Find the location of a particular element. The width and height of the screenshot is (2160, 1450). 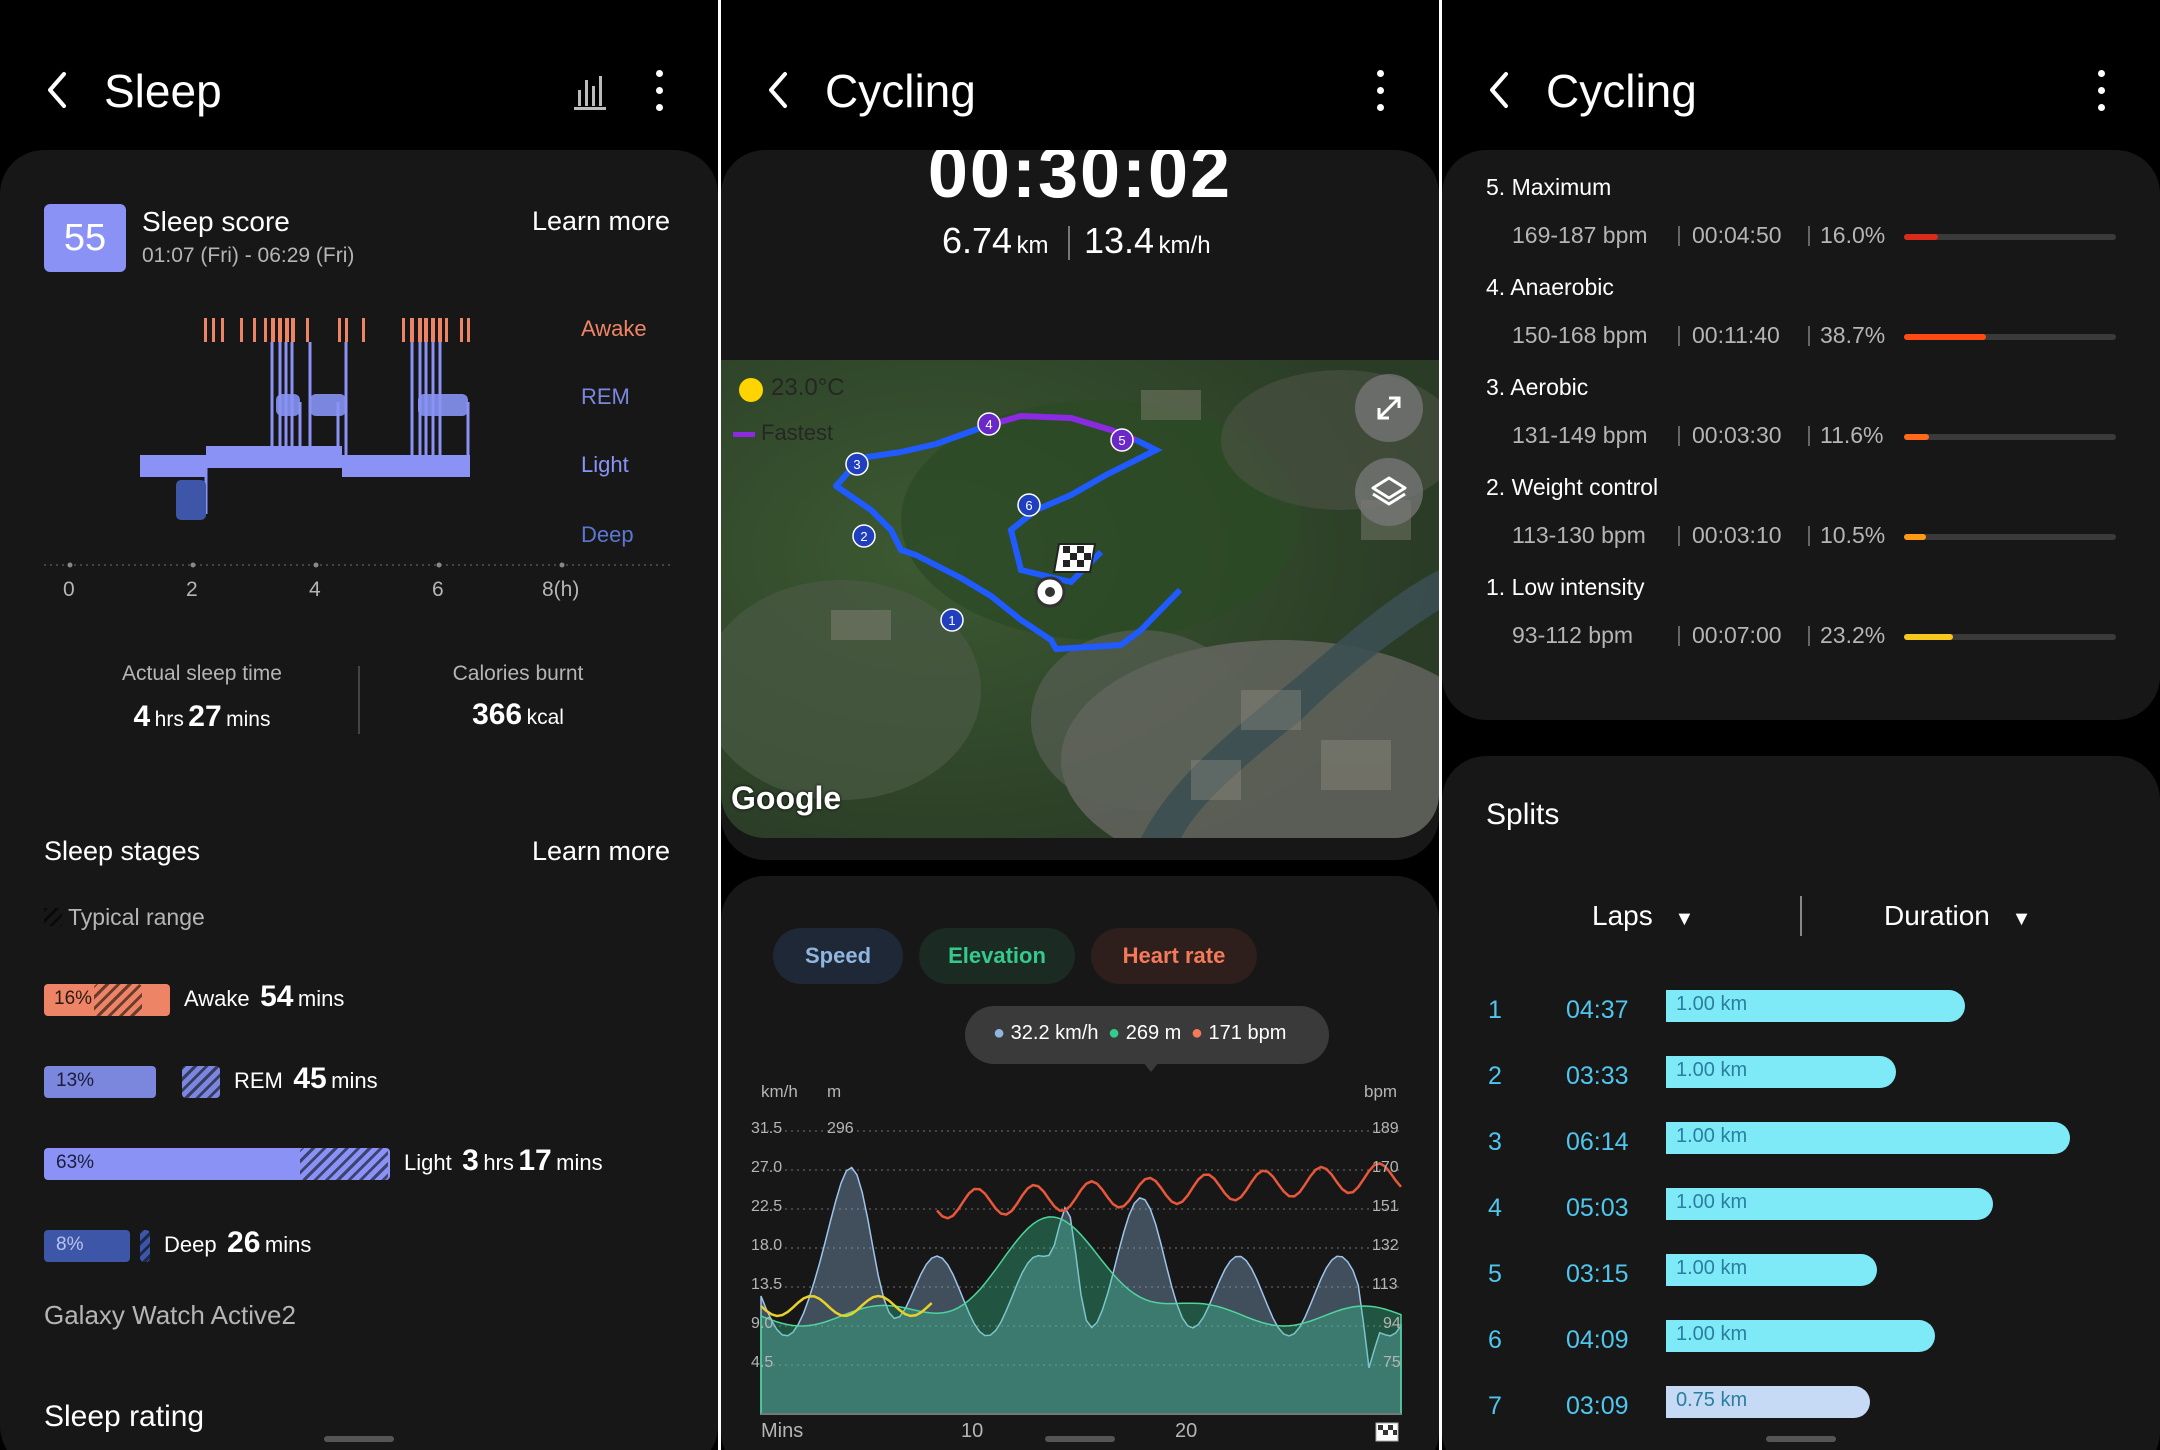

y-tick: 13.5 is located at coordinates (767, 1284).